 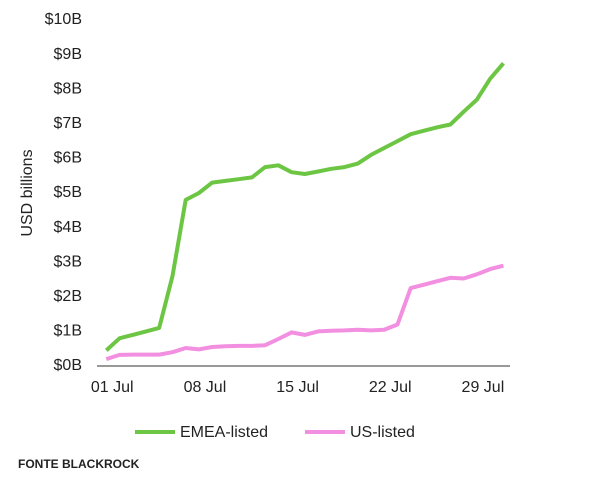 I want to click on y-tick-label: $8B, so click(x=68, y=88).